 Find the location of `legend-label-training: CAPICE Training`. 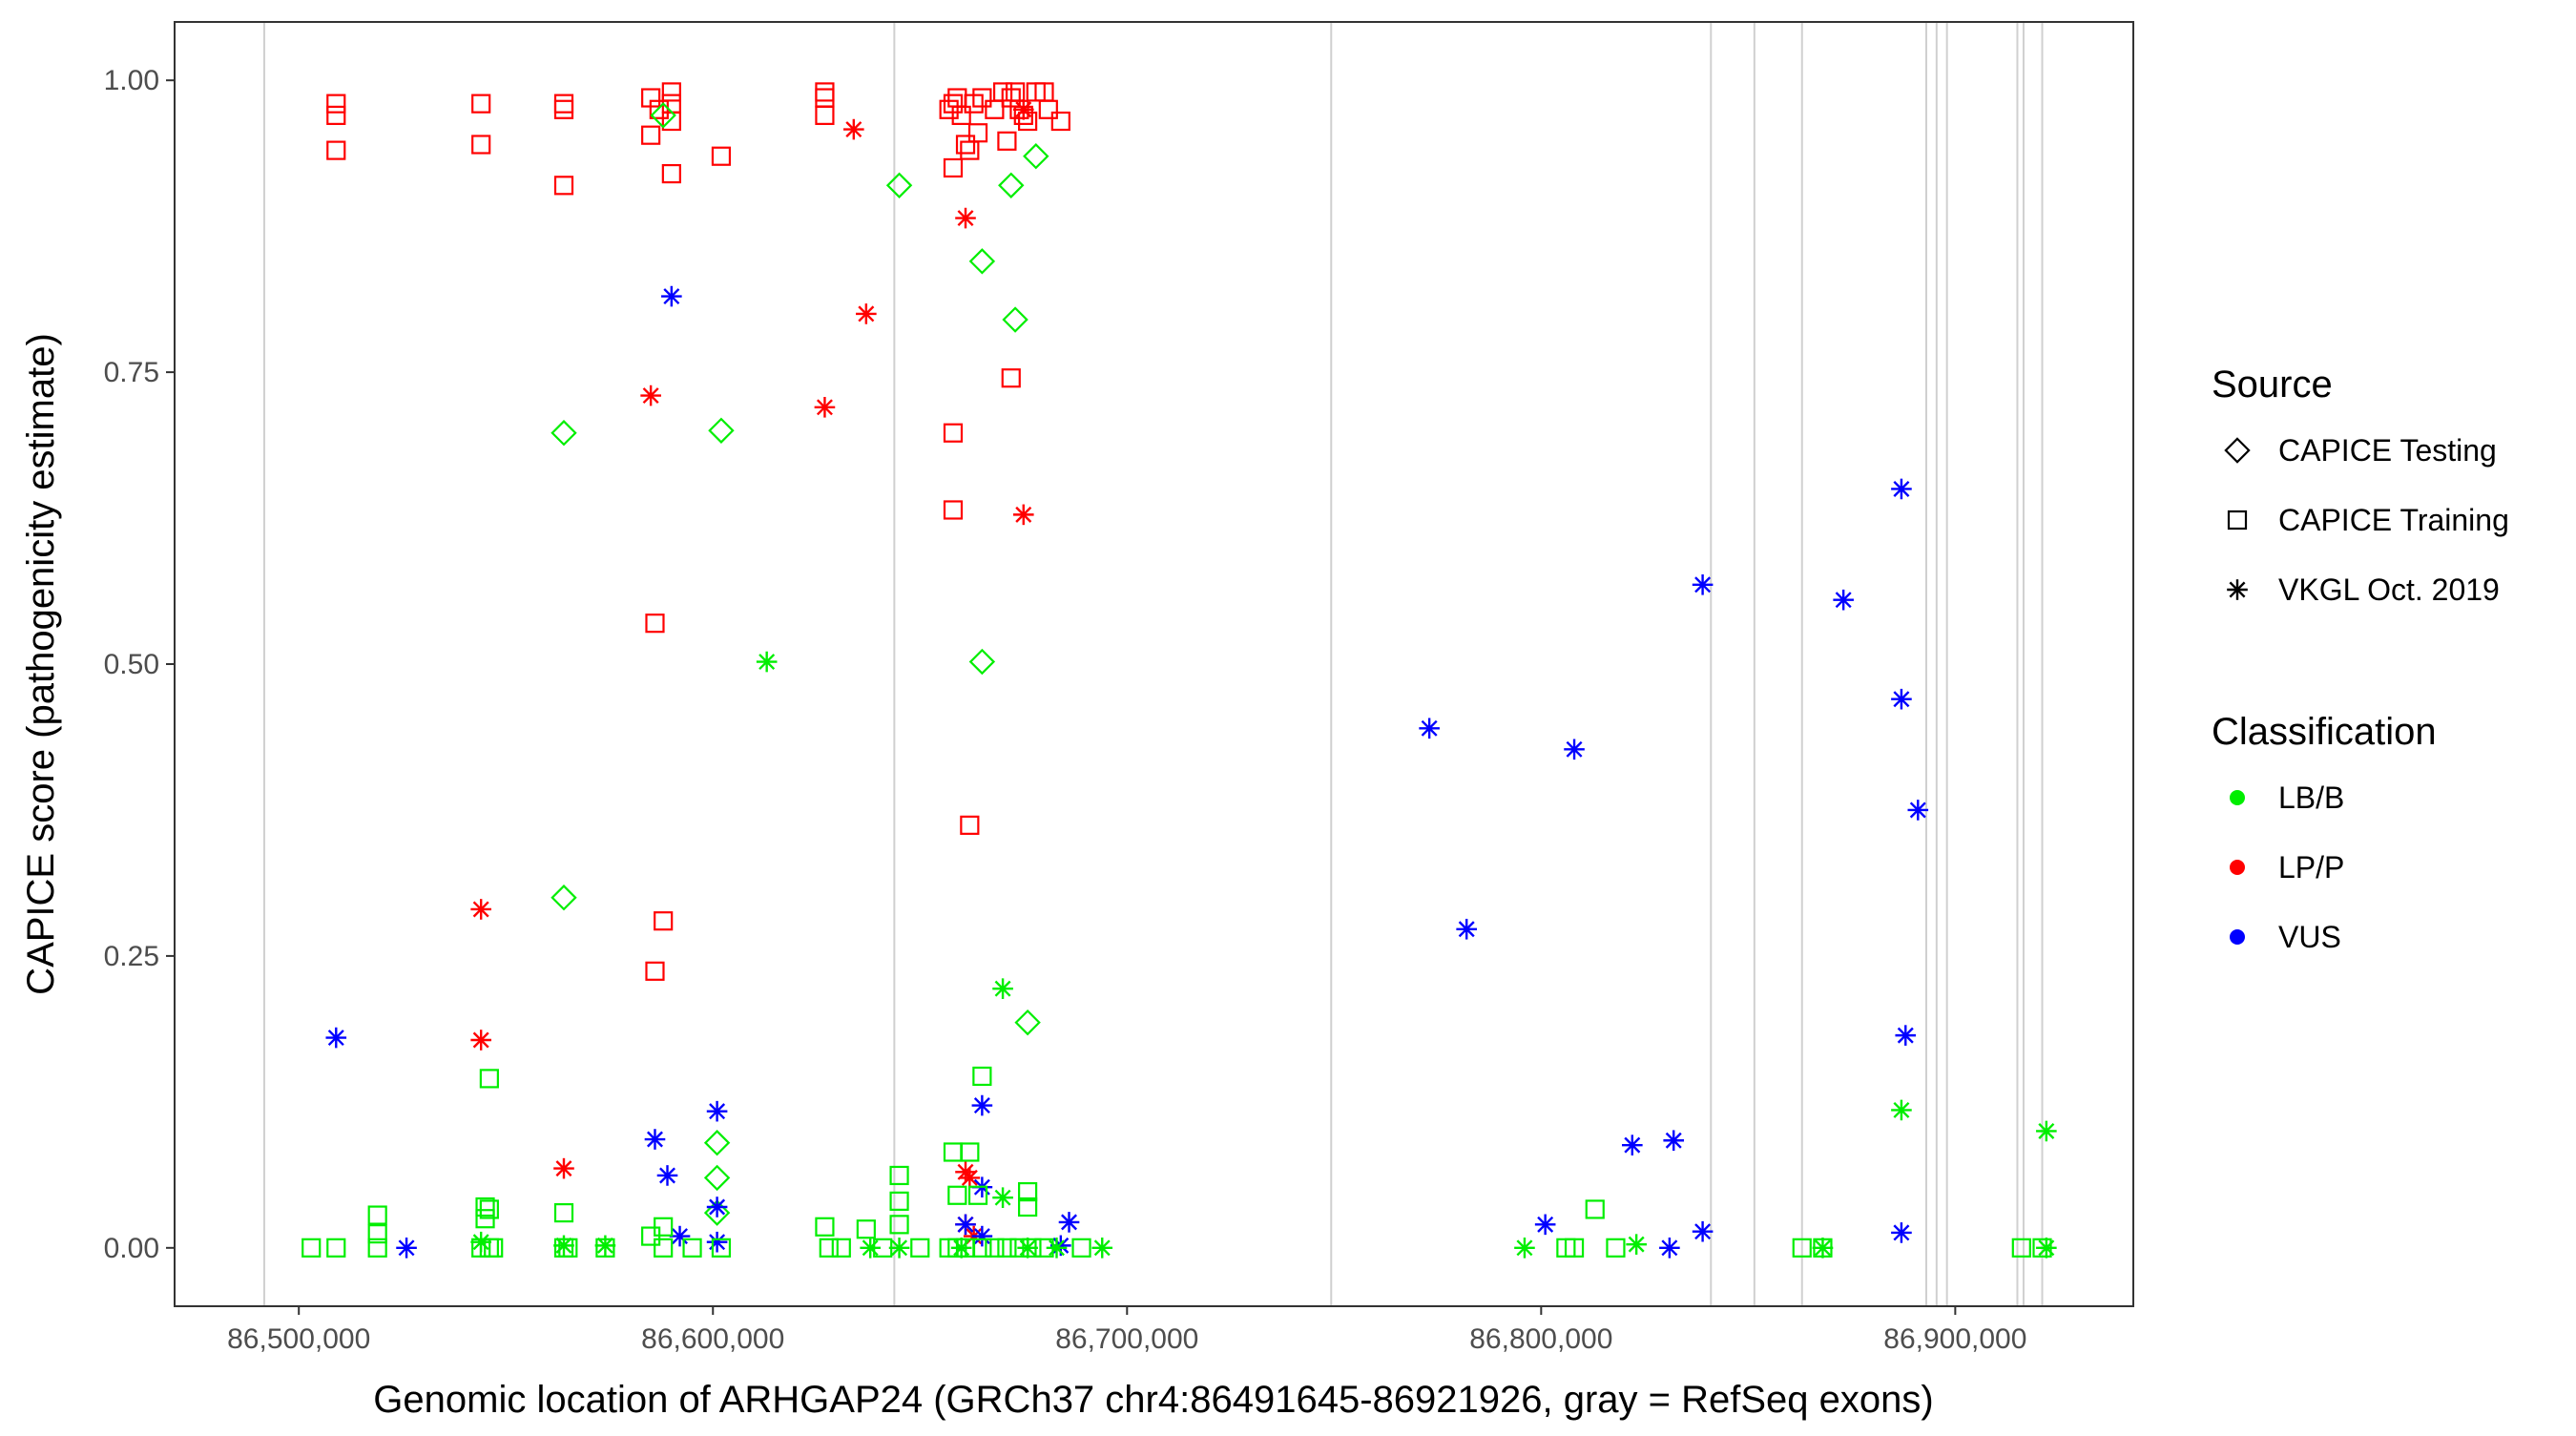

legend-label-training: CAPICE Training is located at coordinates (2393, 520).